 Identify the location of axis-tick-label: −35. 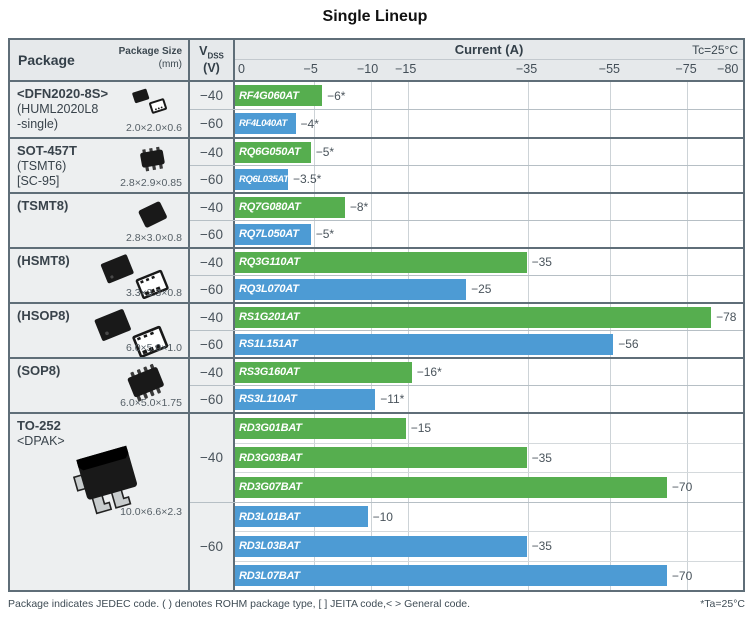
(526, 69).